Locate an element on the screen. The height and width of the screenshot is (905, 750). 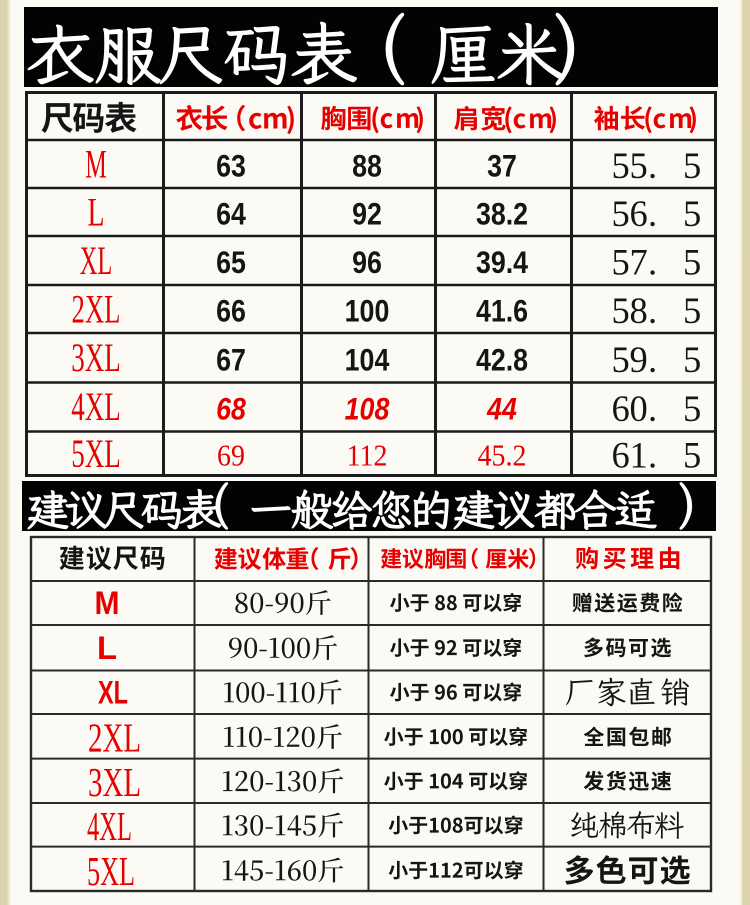
svg-text: 63 is located at coordinates (231, 167).